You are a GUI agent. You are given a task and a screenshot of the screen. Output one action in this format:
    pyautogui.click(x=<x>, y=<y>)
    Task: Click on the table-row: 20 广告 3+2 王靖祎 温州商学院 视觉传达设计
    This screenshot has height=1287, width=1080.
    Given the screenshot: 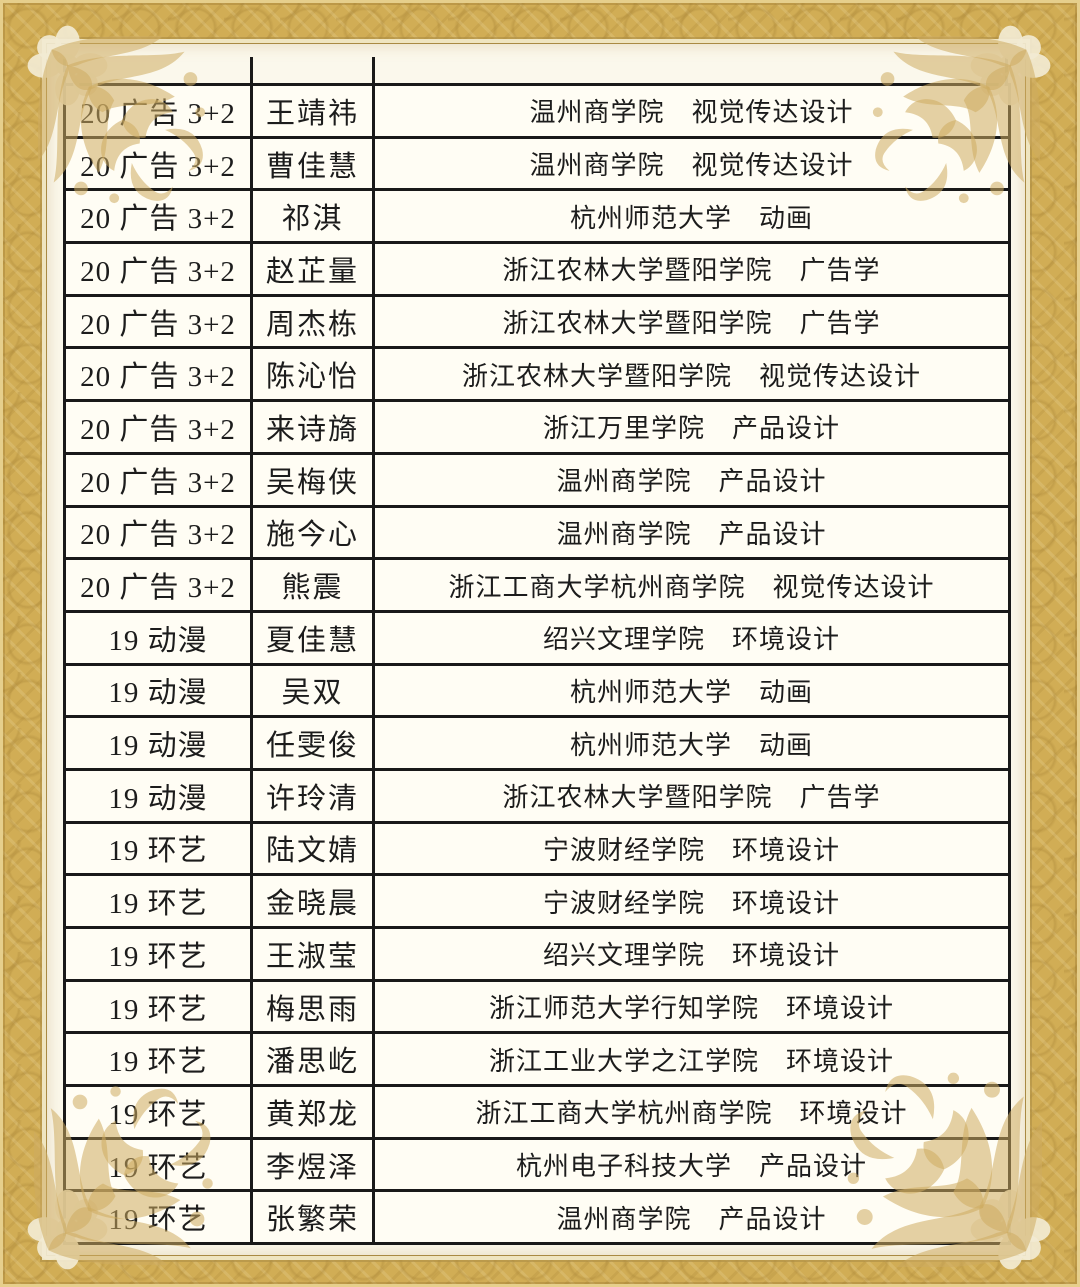 What is the action you would take?
    pyautogui.click(x=537, y=111)
    